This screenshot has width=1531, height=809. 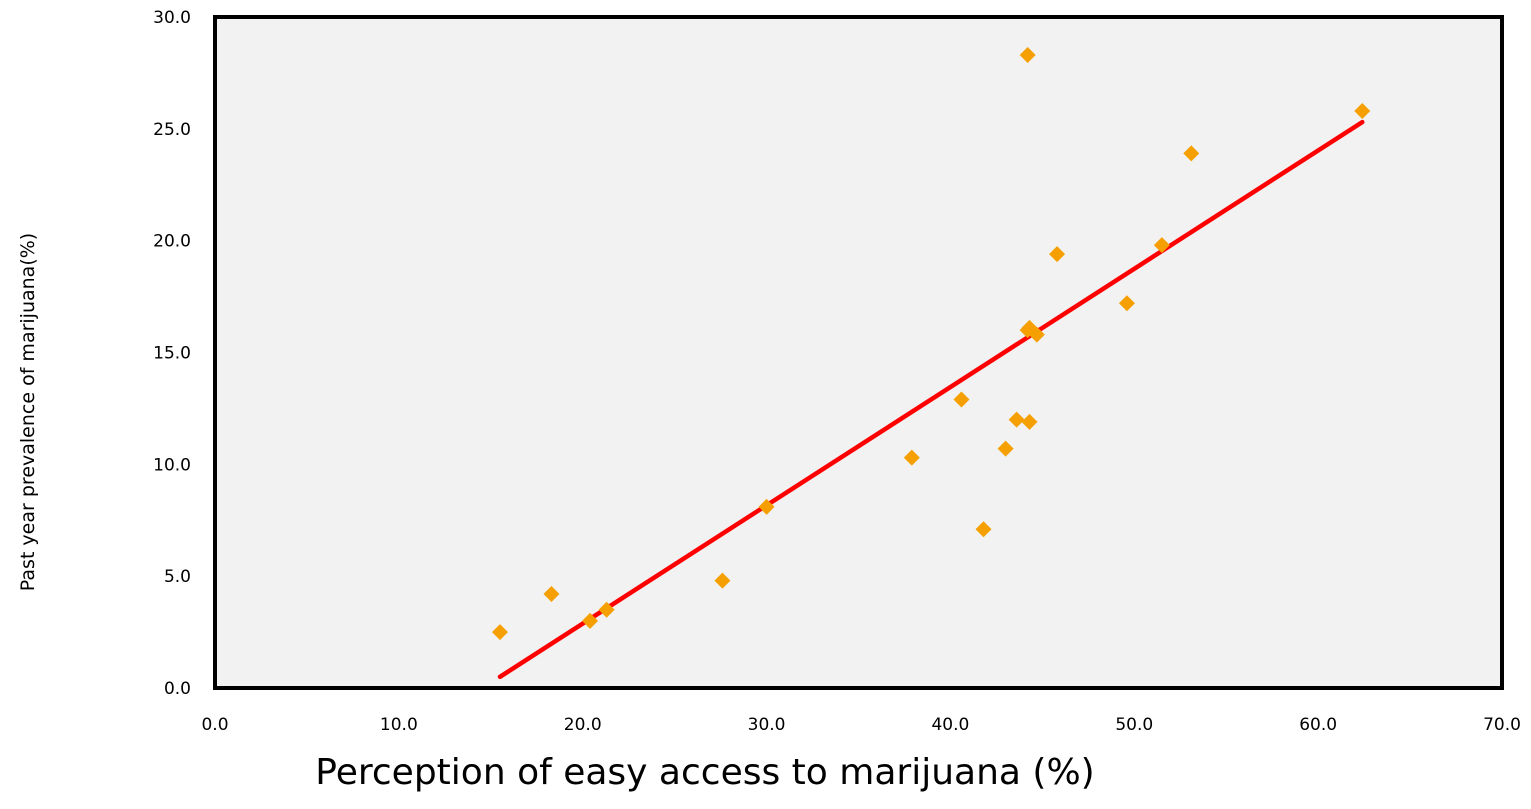 I want to click on y-tick-label: 5.0, so click(x=177, y=577).